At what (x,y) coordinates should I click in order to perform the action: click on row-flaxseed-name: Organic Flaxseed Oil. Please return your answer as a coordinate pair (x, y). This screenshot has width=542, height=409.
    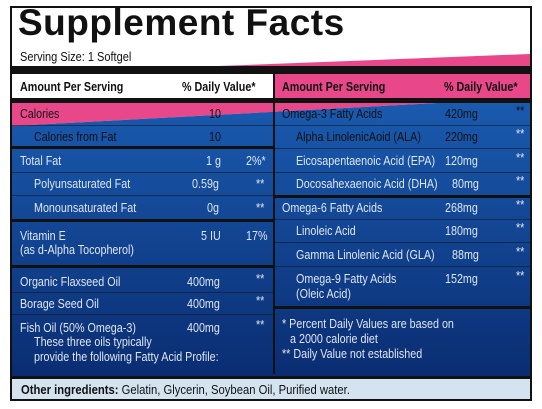
    Looking at the image, I should click on (70, 282).